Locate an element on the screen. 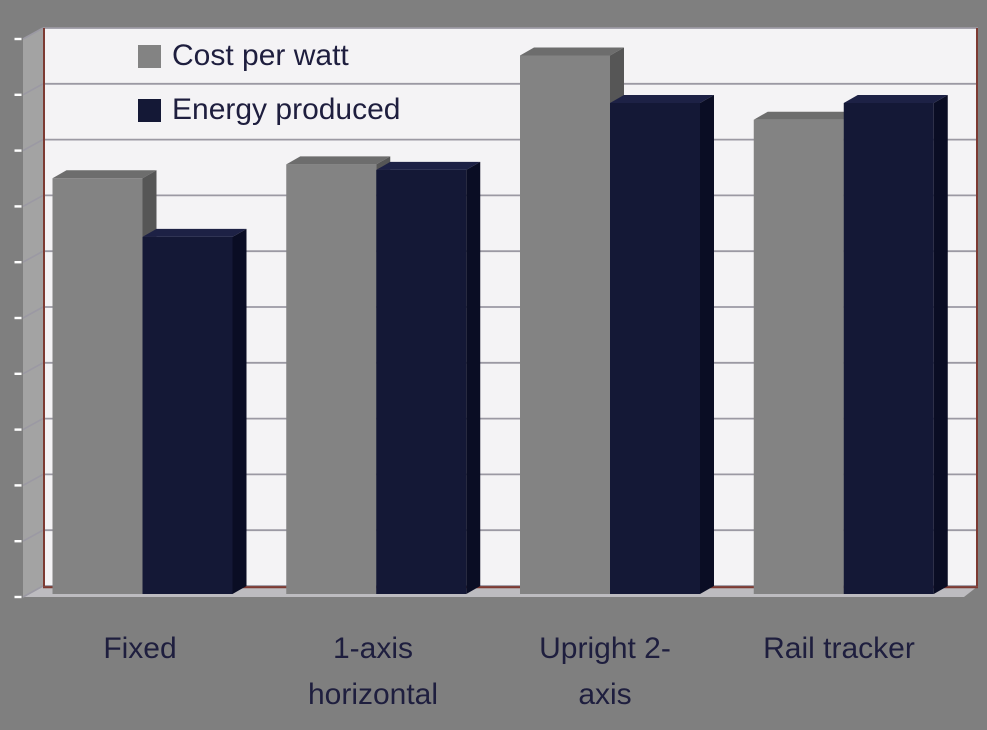 Image resolution: width=987 pixels, height=730 pixels. legend-item-cost-per-watt: Cost per watt is located at coordinates (243, 56).